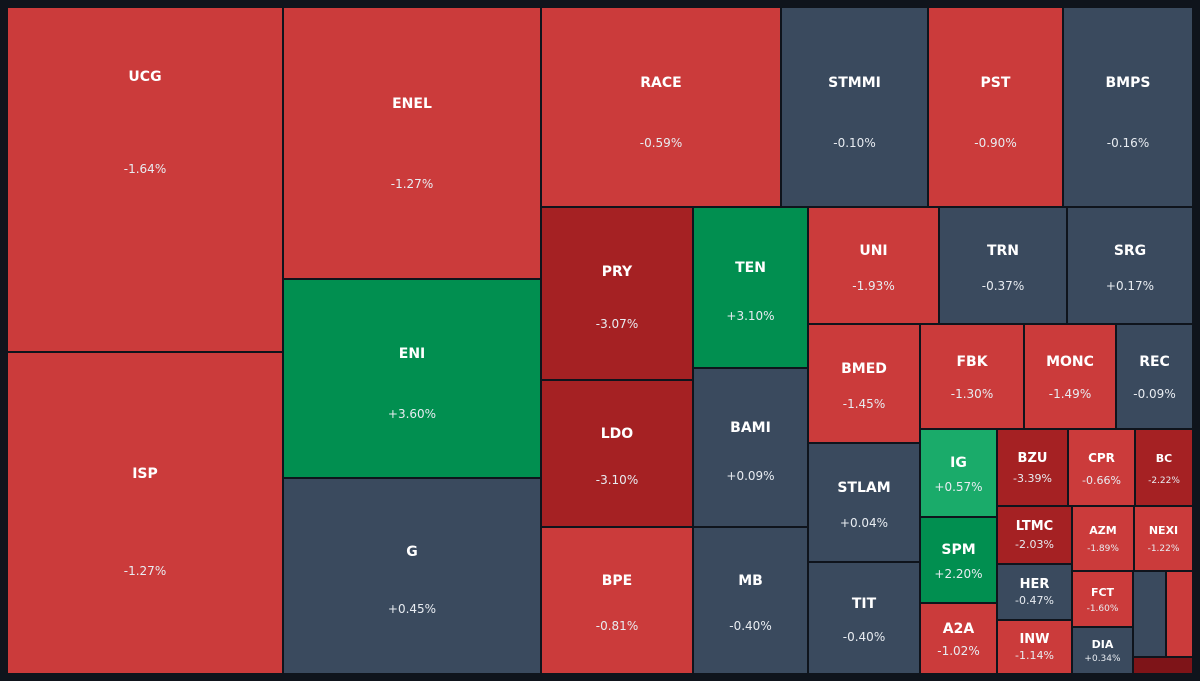 The image size is (1200, 681). I want to click on tile-symbol: UNI, so click(873, 251).